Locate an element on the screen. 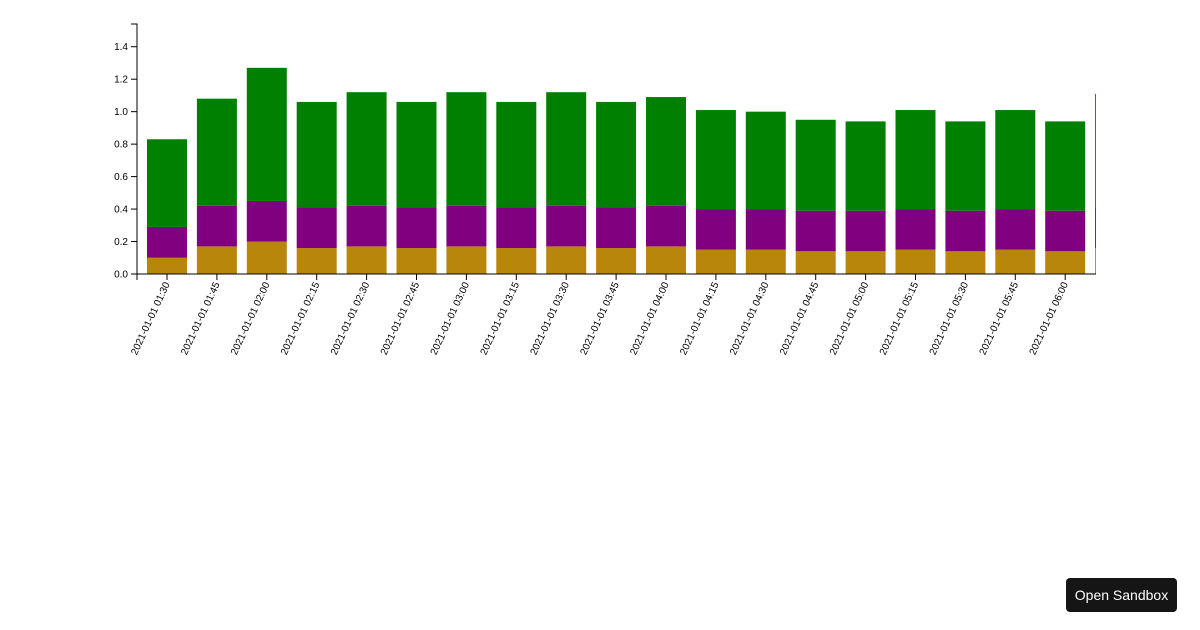  x-tick-label: 2021-01-01 01:45 is located at coordinates (201, 318).